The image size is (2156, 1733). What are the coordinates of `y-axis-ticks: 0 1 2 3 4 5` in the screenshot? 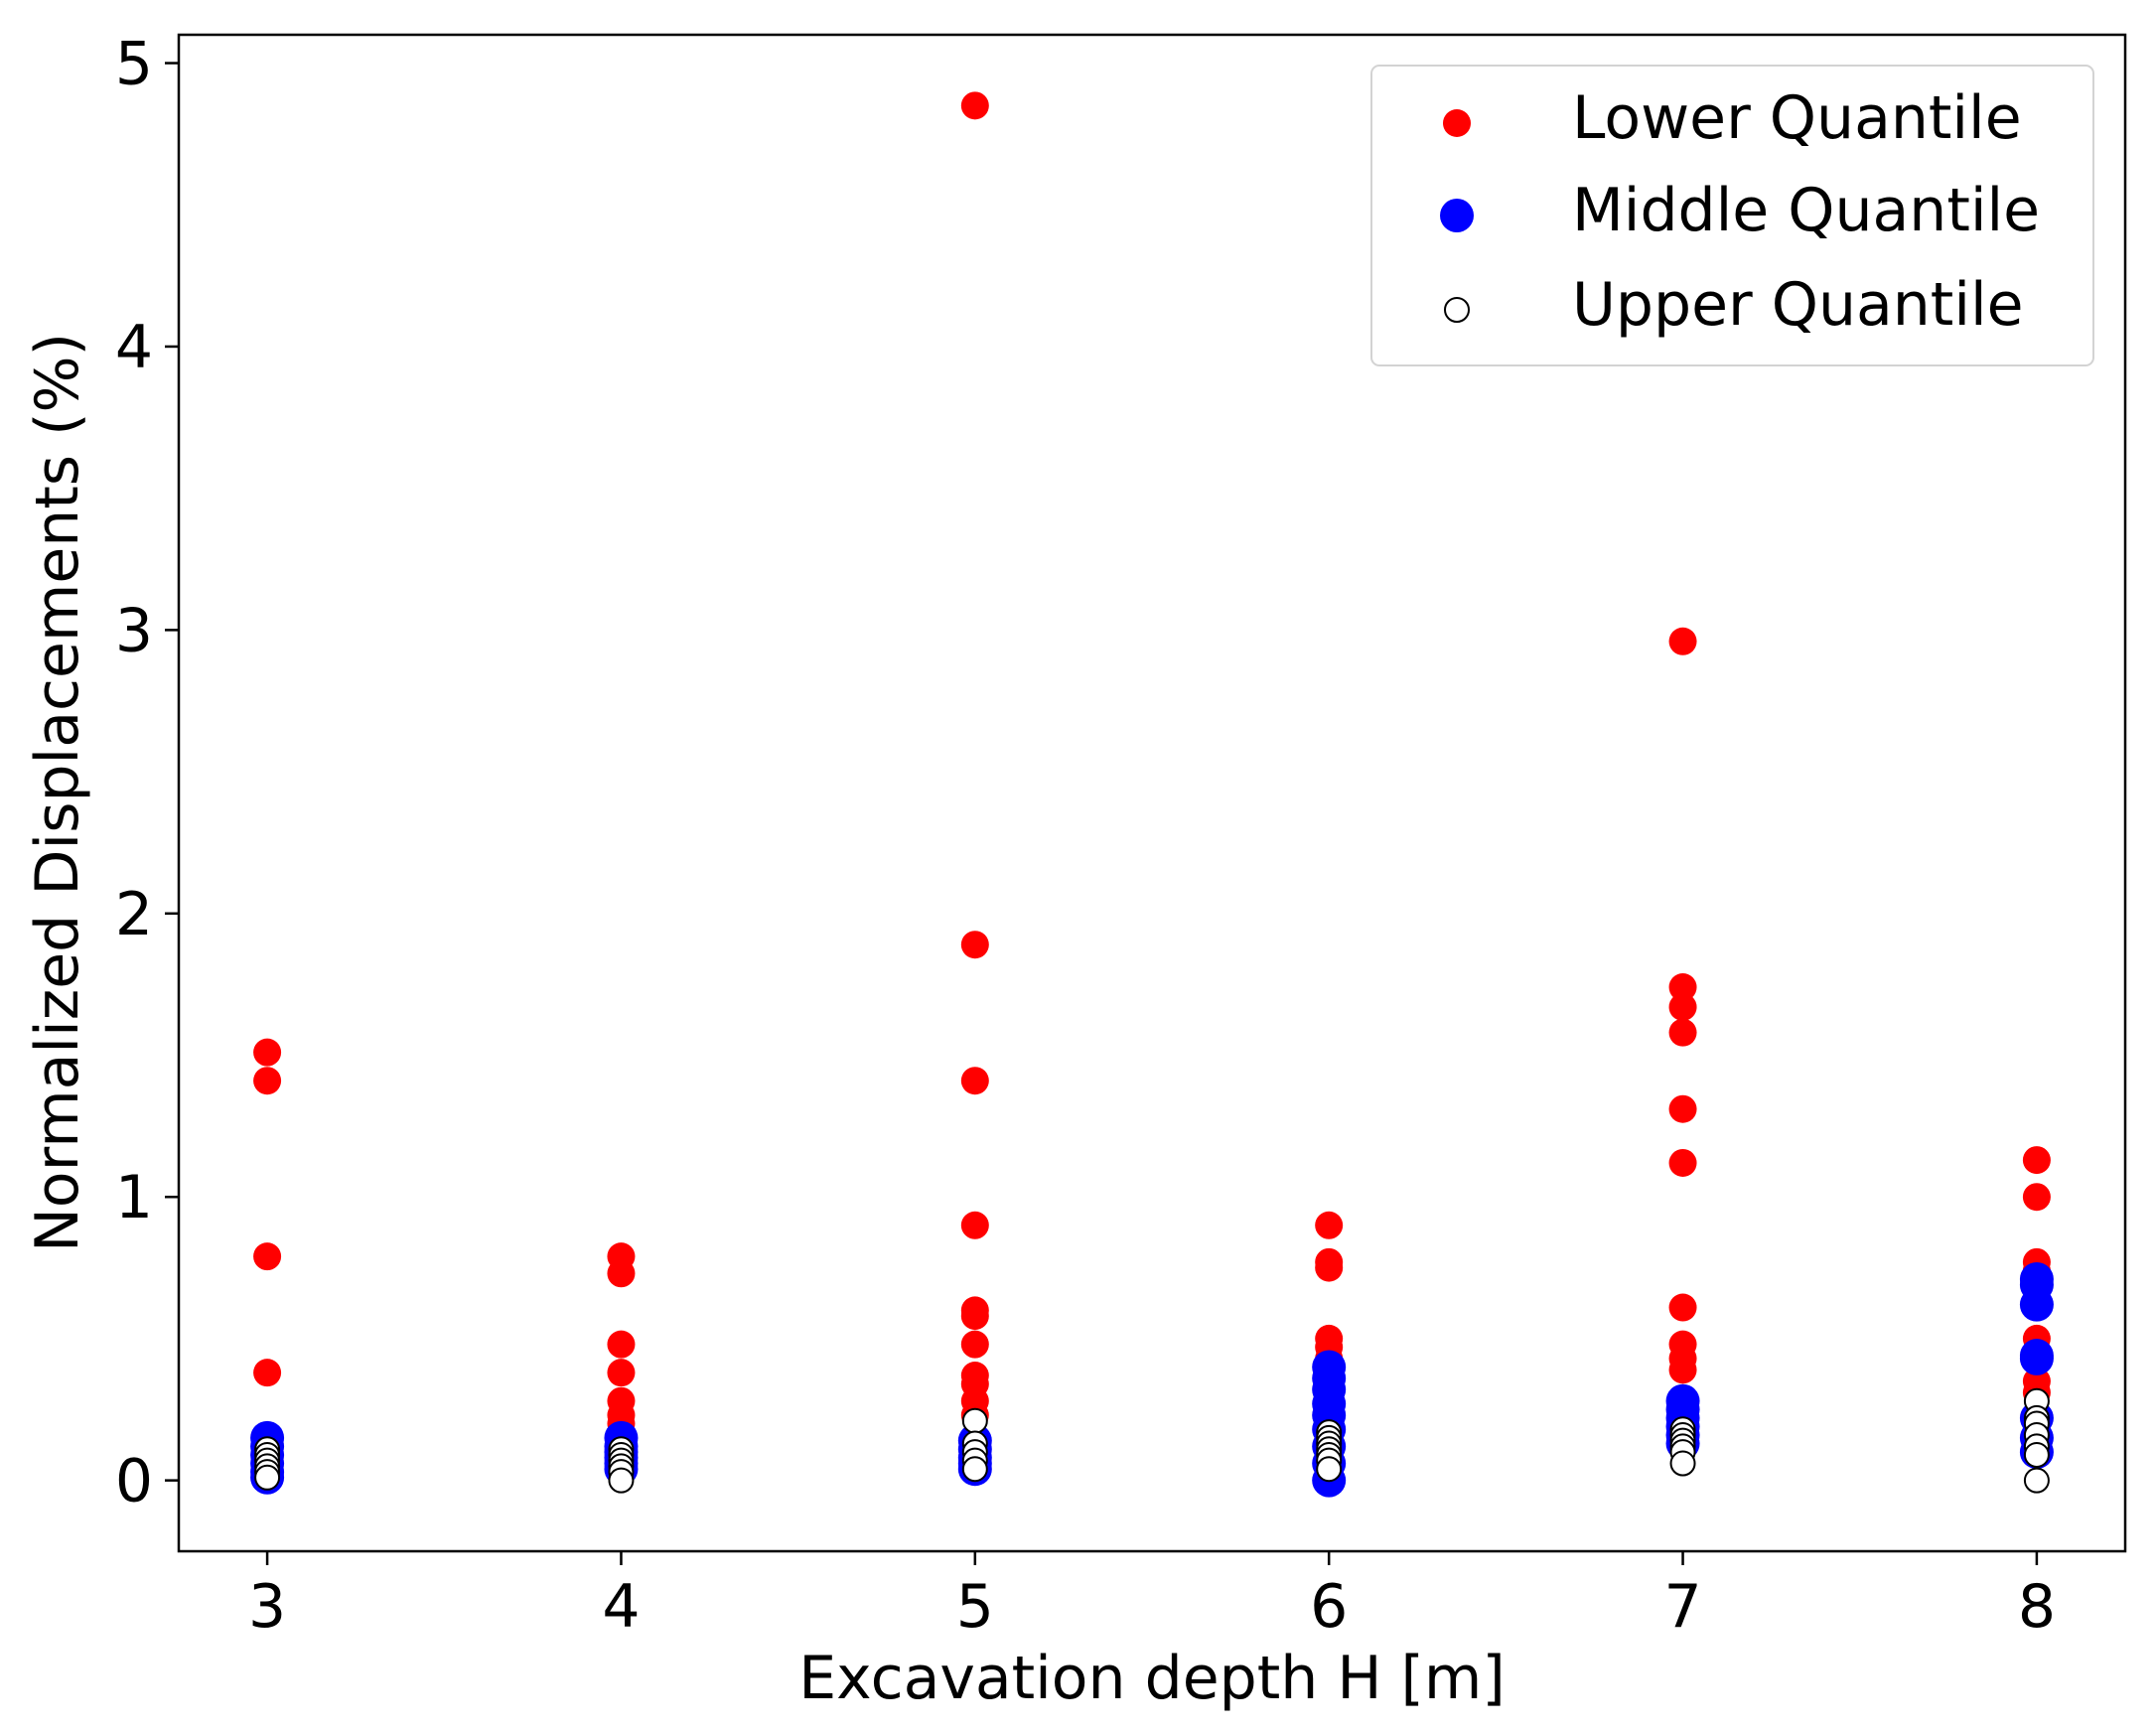 It's located at (147, 773).